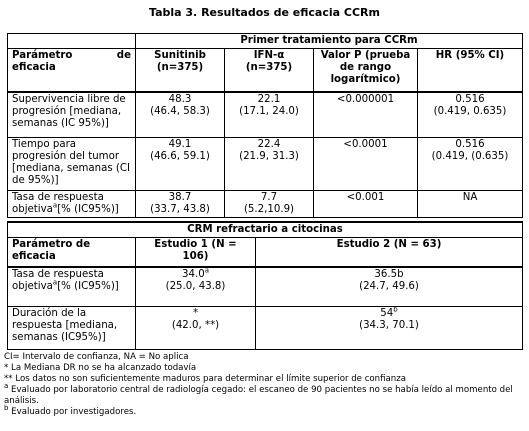  I want to click on value-cell: 7.7 (5.2,10.9), so click(269, 204).